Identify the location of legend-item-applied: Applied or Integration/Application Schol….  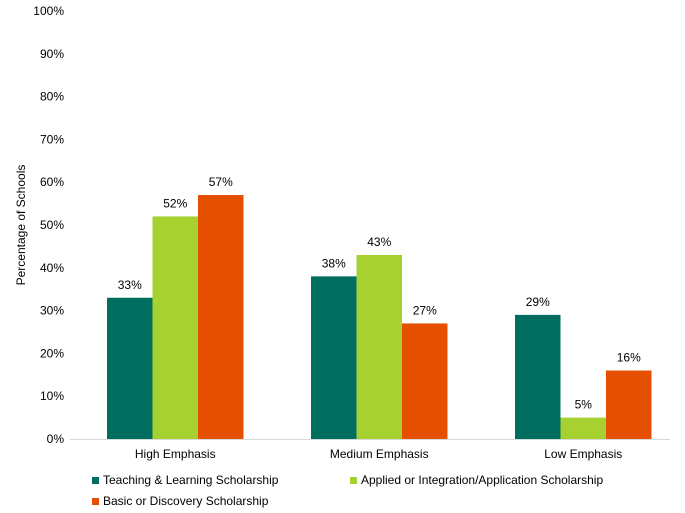
(476, 480).